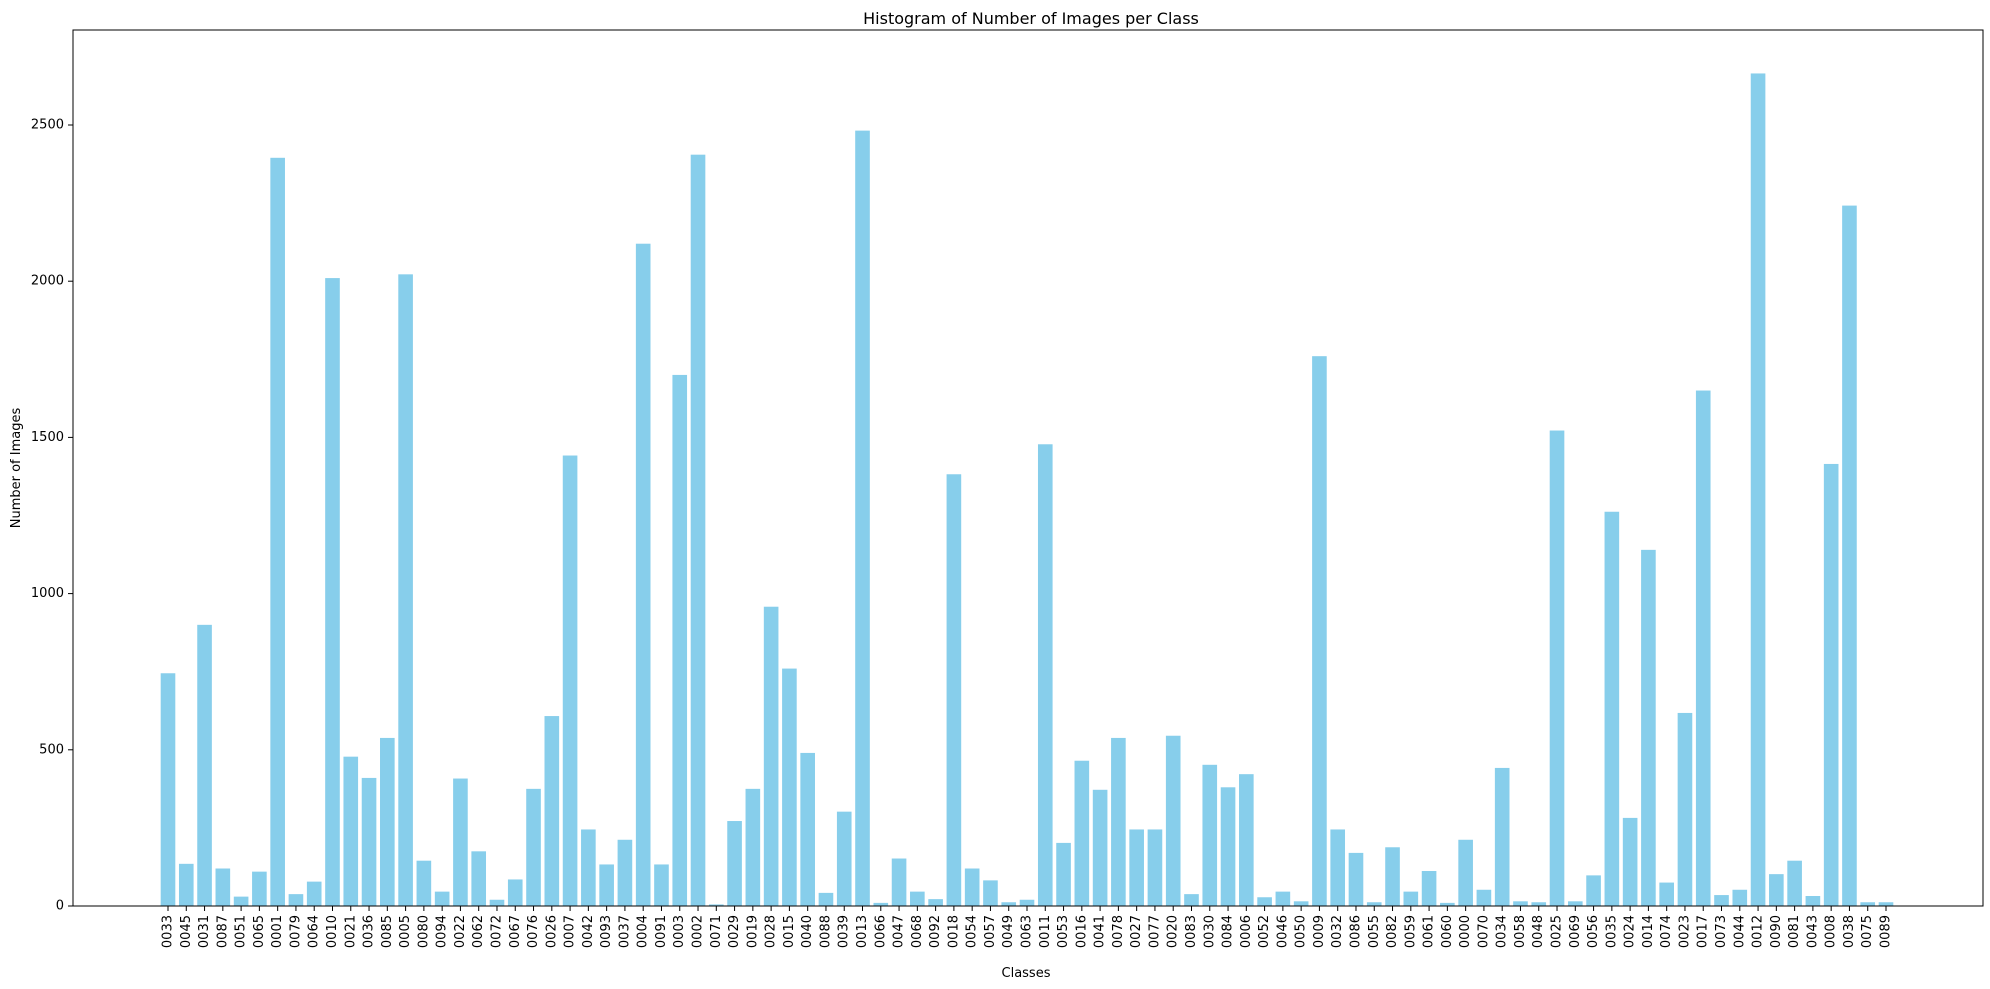  What do you see at coordinates (1648, 931) in the screenshot?
I see `x-tick-label-0014: 0014` at bounding box center [1648, 931].